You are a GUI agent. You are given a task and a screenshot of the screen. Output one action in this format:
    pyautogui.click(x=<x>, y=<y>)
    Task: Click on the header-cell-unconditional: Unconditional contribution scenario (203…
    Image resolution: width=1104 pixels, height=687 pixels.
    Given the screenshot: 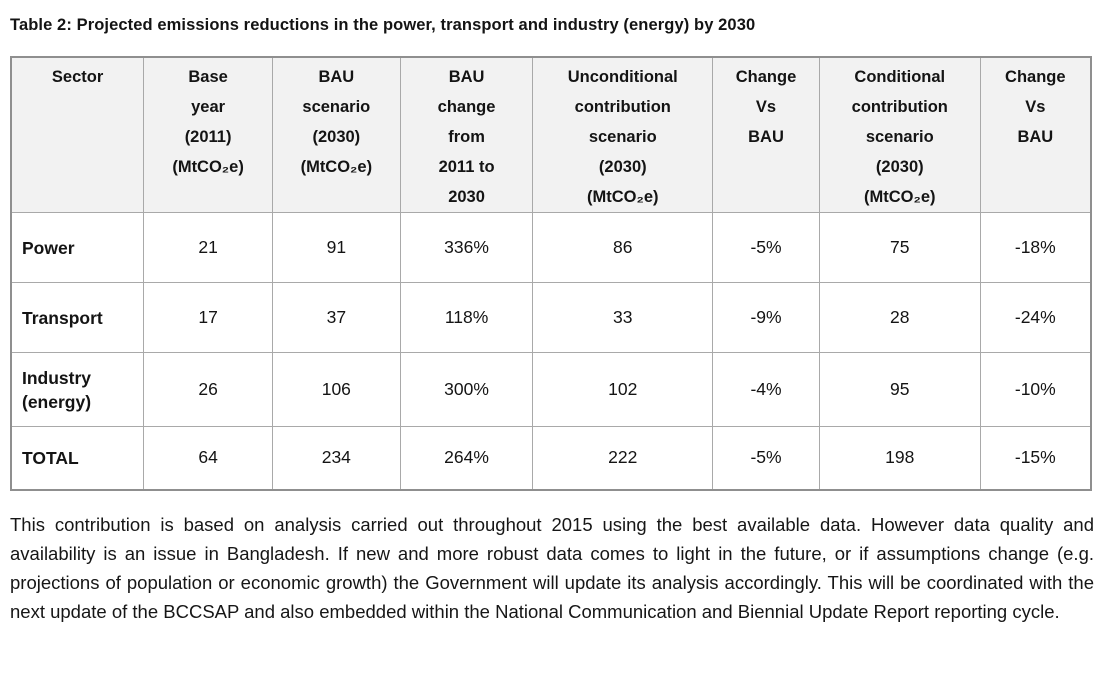 What is the action you would take?
    pyautogui.click(x=623, y=134)
    